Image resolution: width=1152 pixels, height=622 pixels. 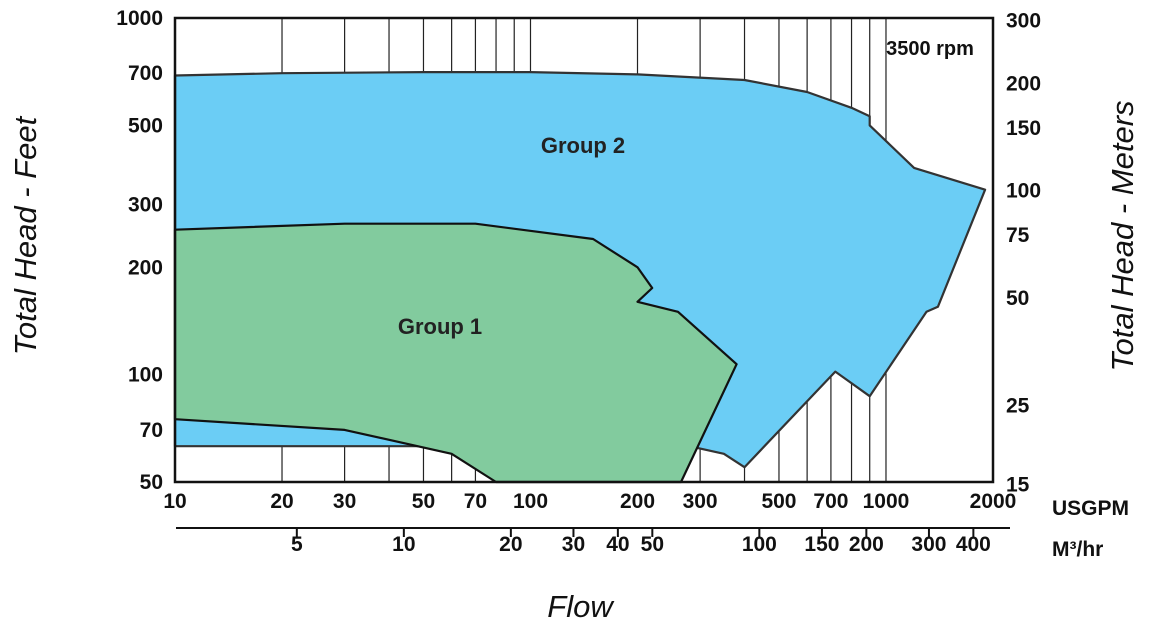 What do you see at coordinates (973, 544) in the screenshot?
I see `secondary-tick-label: 400` at bounding box center [973, 544].